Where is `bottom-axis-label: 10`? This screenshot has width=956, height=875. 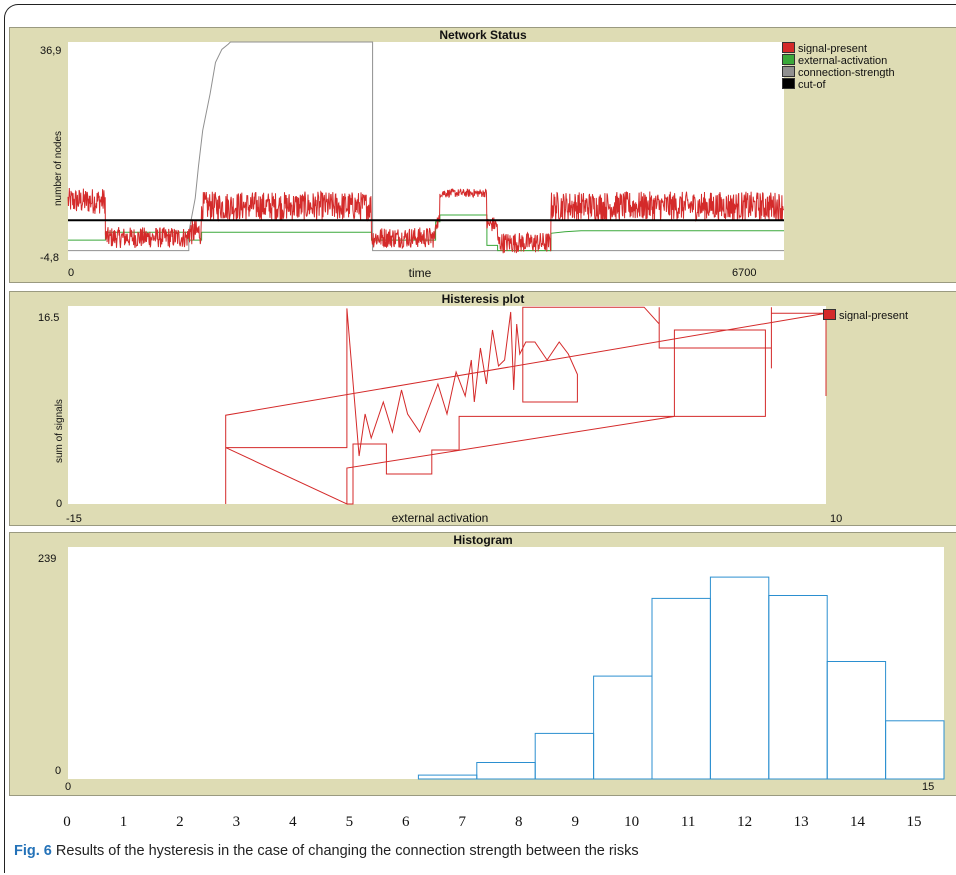
bottom-axis-label: 10 is located at coordinates (632, 822).